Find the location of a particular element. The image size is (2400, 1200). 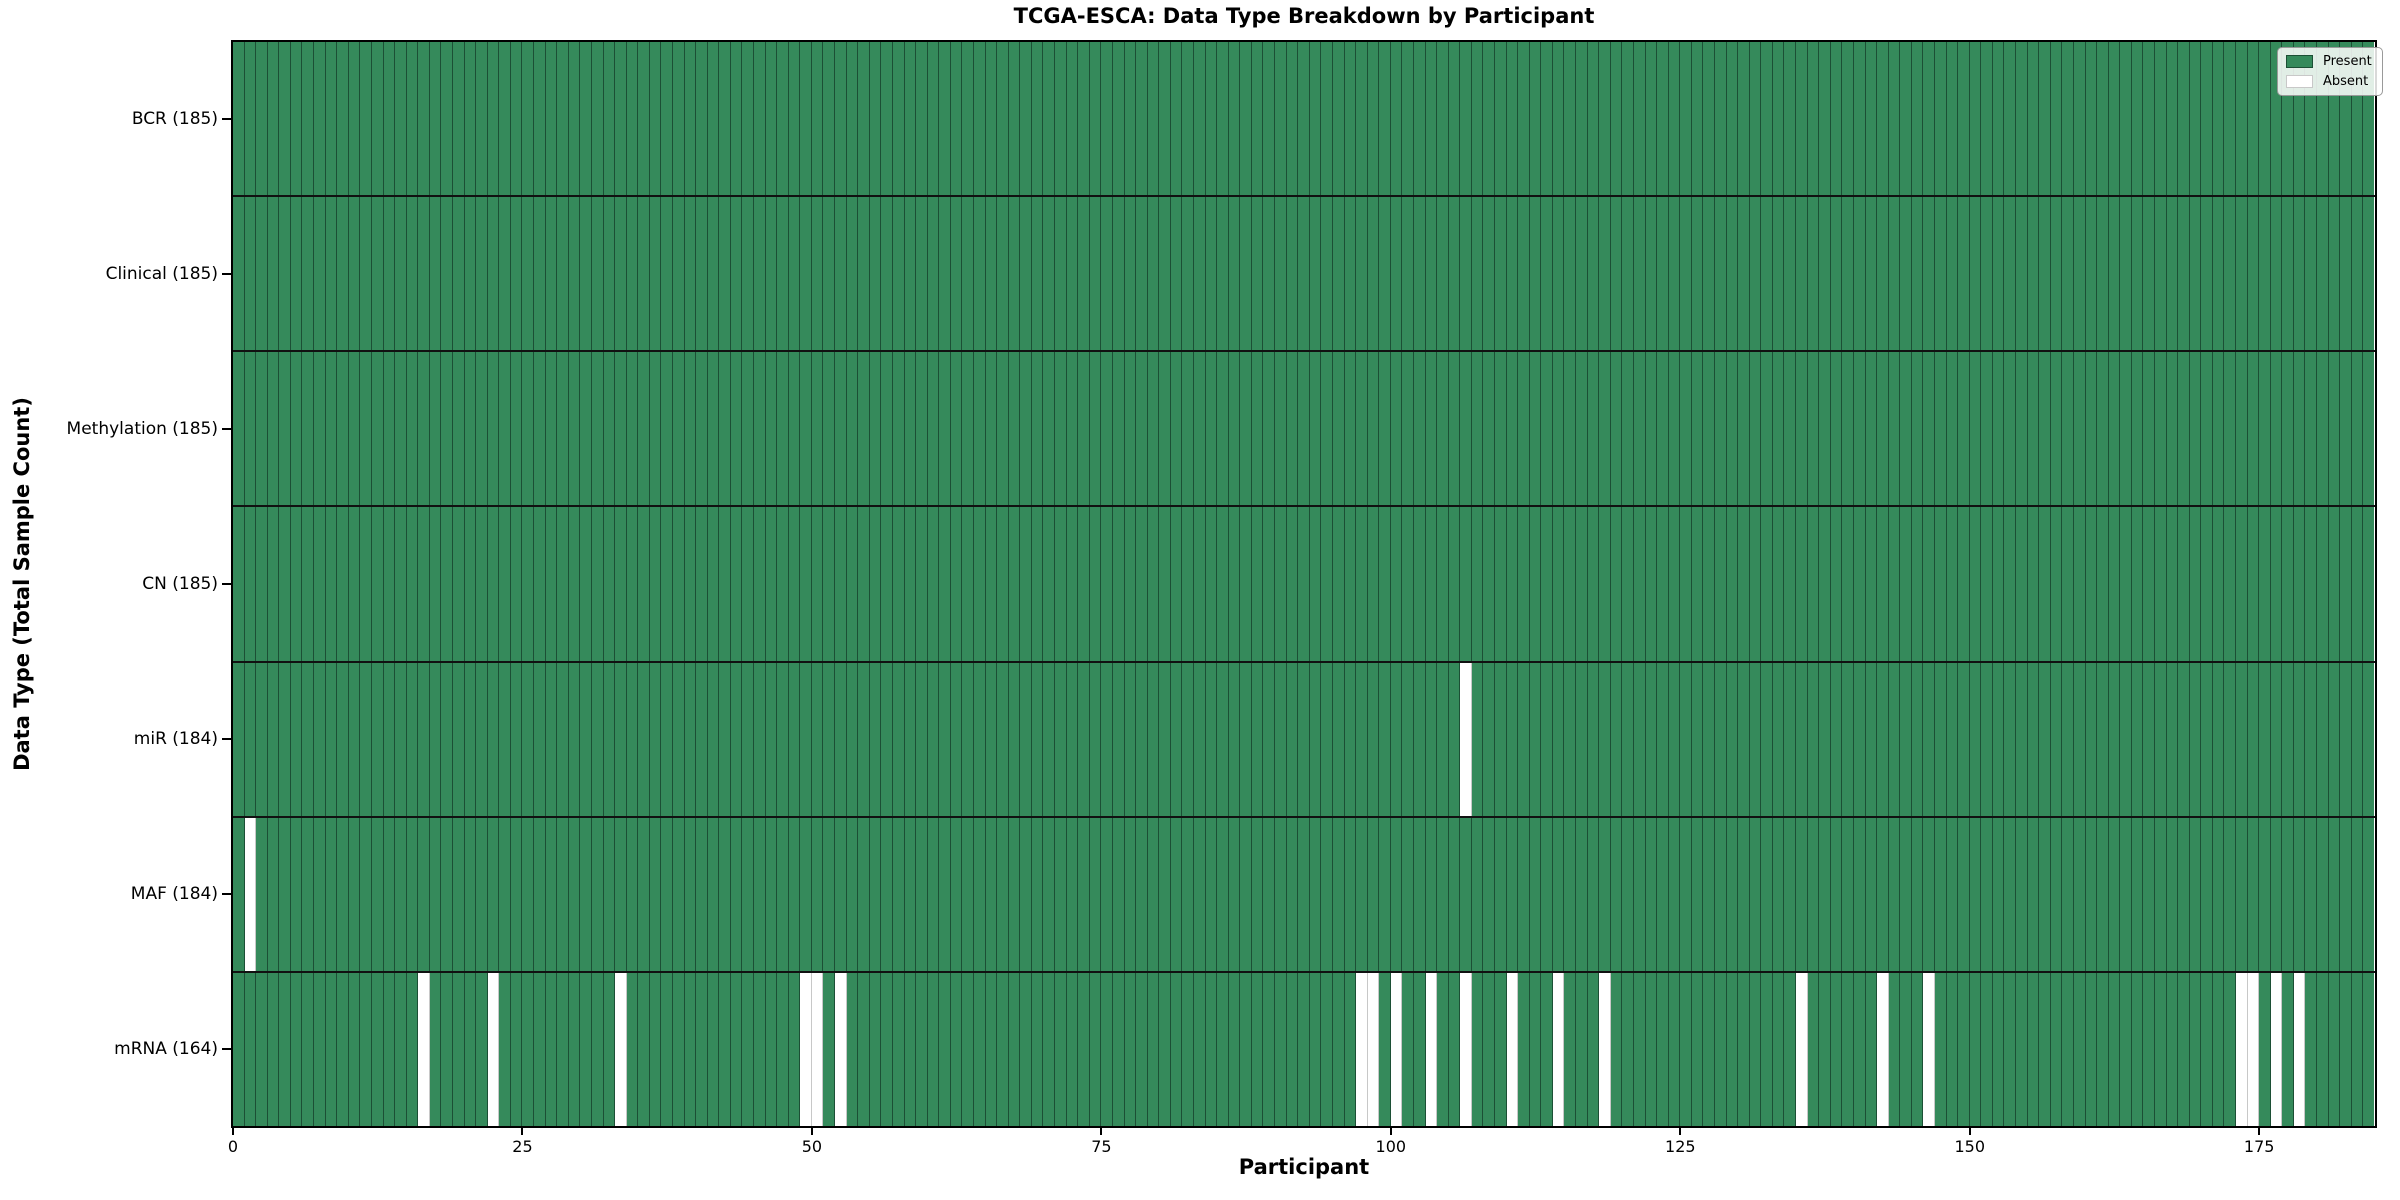

legend-item-present: Present is located at coordinates (2329, 61).